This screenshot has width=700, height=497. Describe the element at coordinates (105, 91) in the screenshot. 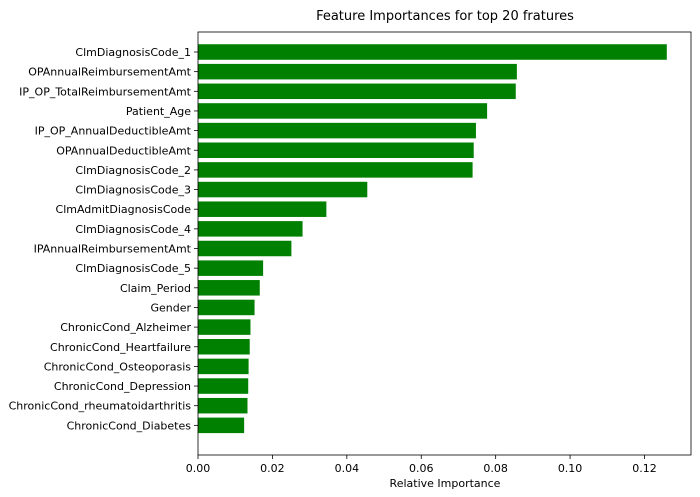

I see `y-tick-label: IP_OP_TotalReimbursementAmt` at that location.